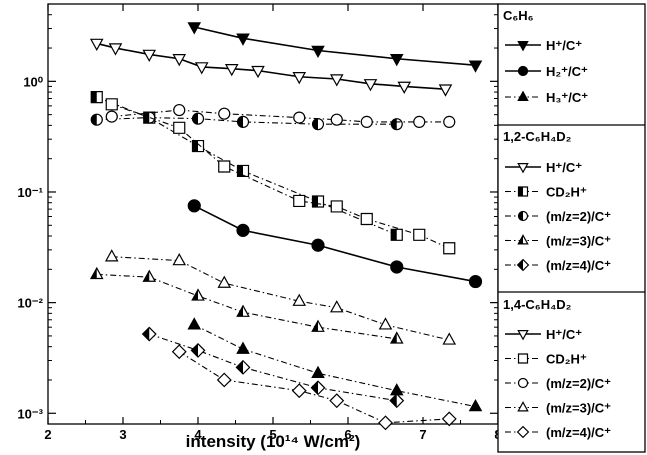 The image size is (647, 455). Describe the element at coordinates (198, 434) in the screenshot. I see `x-tick-label: 4` at that location.